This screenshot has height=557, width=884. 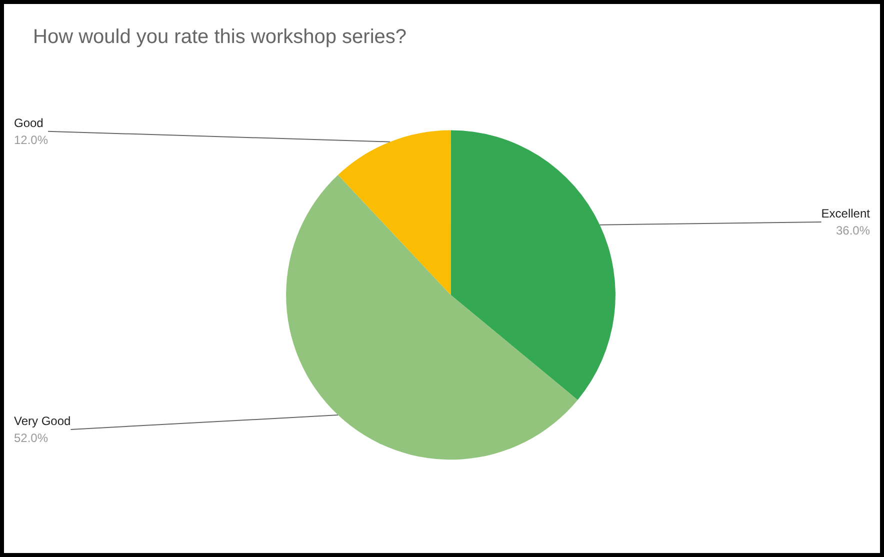 I want to click on data-label: 36.0%, so click(x=853, y=230).